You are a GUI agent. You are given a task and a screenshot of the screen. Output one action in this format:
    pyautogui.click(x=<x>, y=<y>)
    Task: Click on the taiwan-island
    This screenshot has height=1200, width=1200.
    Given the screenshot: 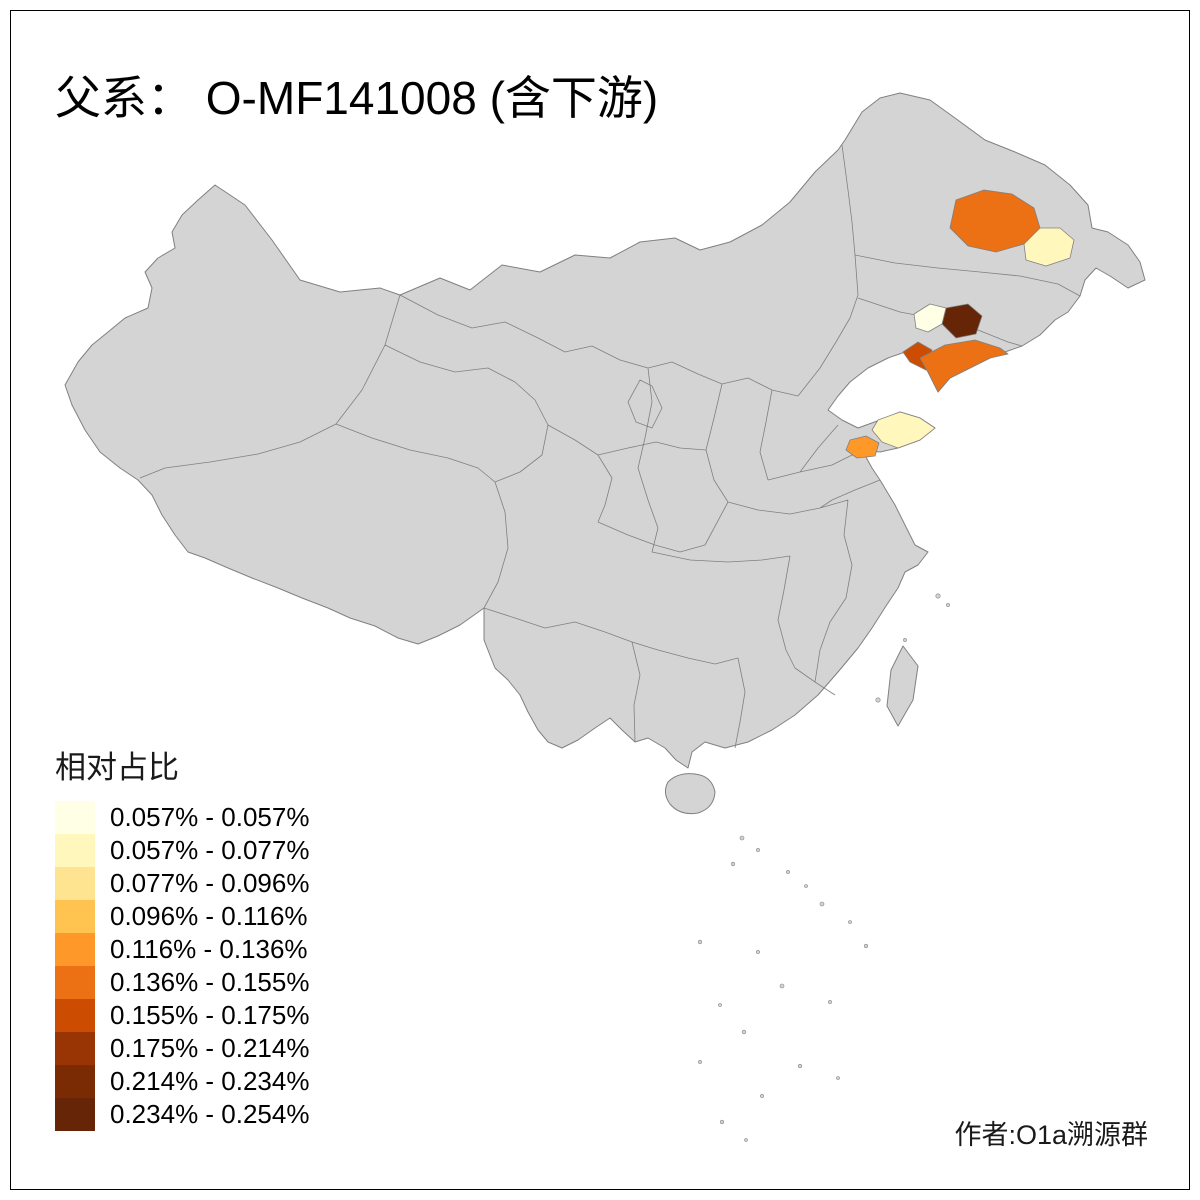 What is the action you would take?
    pyautogui.click(x=902, y=686)
    